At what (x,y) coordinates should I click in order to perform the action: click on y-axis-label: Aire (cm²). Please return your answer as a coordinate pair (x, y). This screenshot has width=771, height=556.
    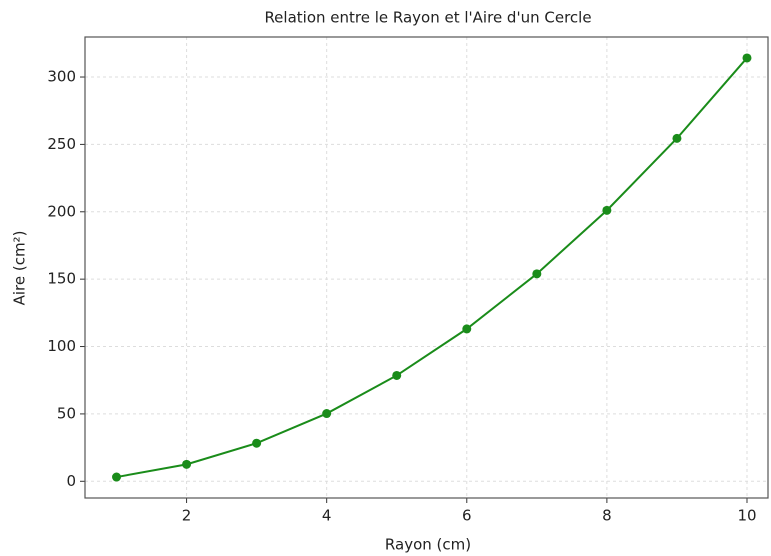
    Looking at the image, I should click on (20, 268).